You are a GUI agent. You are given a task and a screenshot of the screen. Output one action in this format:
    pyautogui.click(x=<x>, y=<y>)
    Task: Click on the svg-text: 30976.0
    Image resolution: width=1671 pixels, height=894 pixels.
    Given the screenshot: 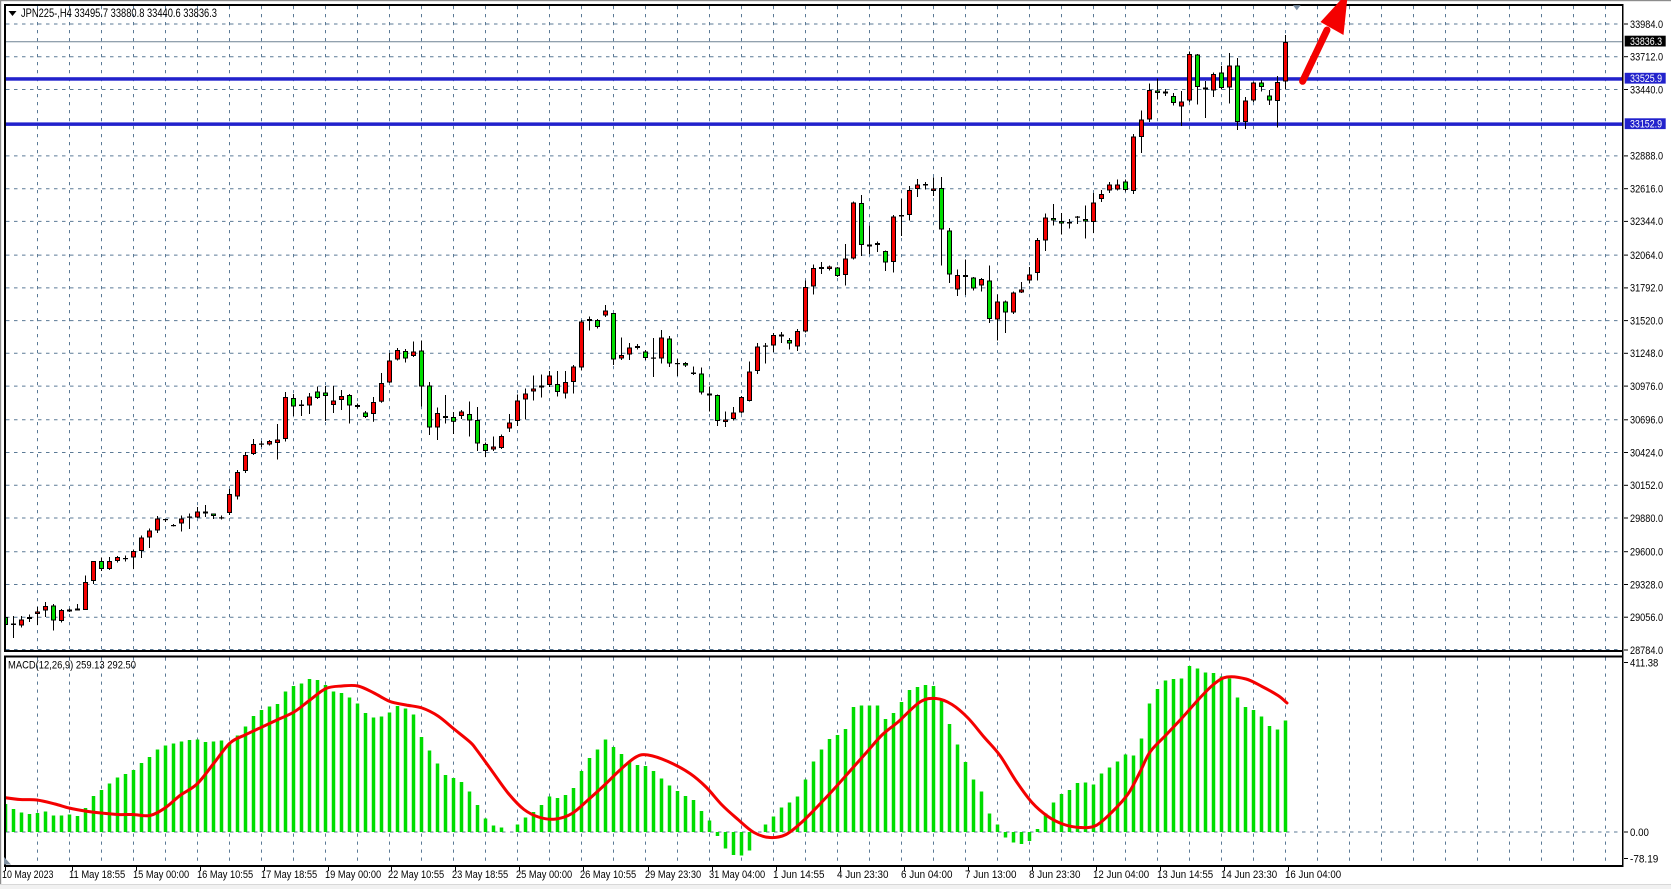 What is the action you would take?
    pyautogui.click(x=1646, y=387)
    